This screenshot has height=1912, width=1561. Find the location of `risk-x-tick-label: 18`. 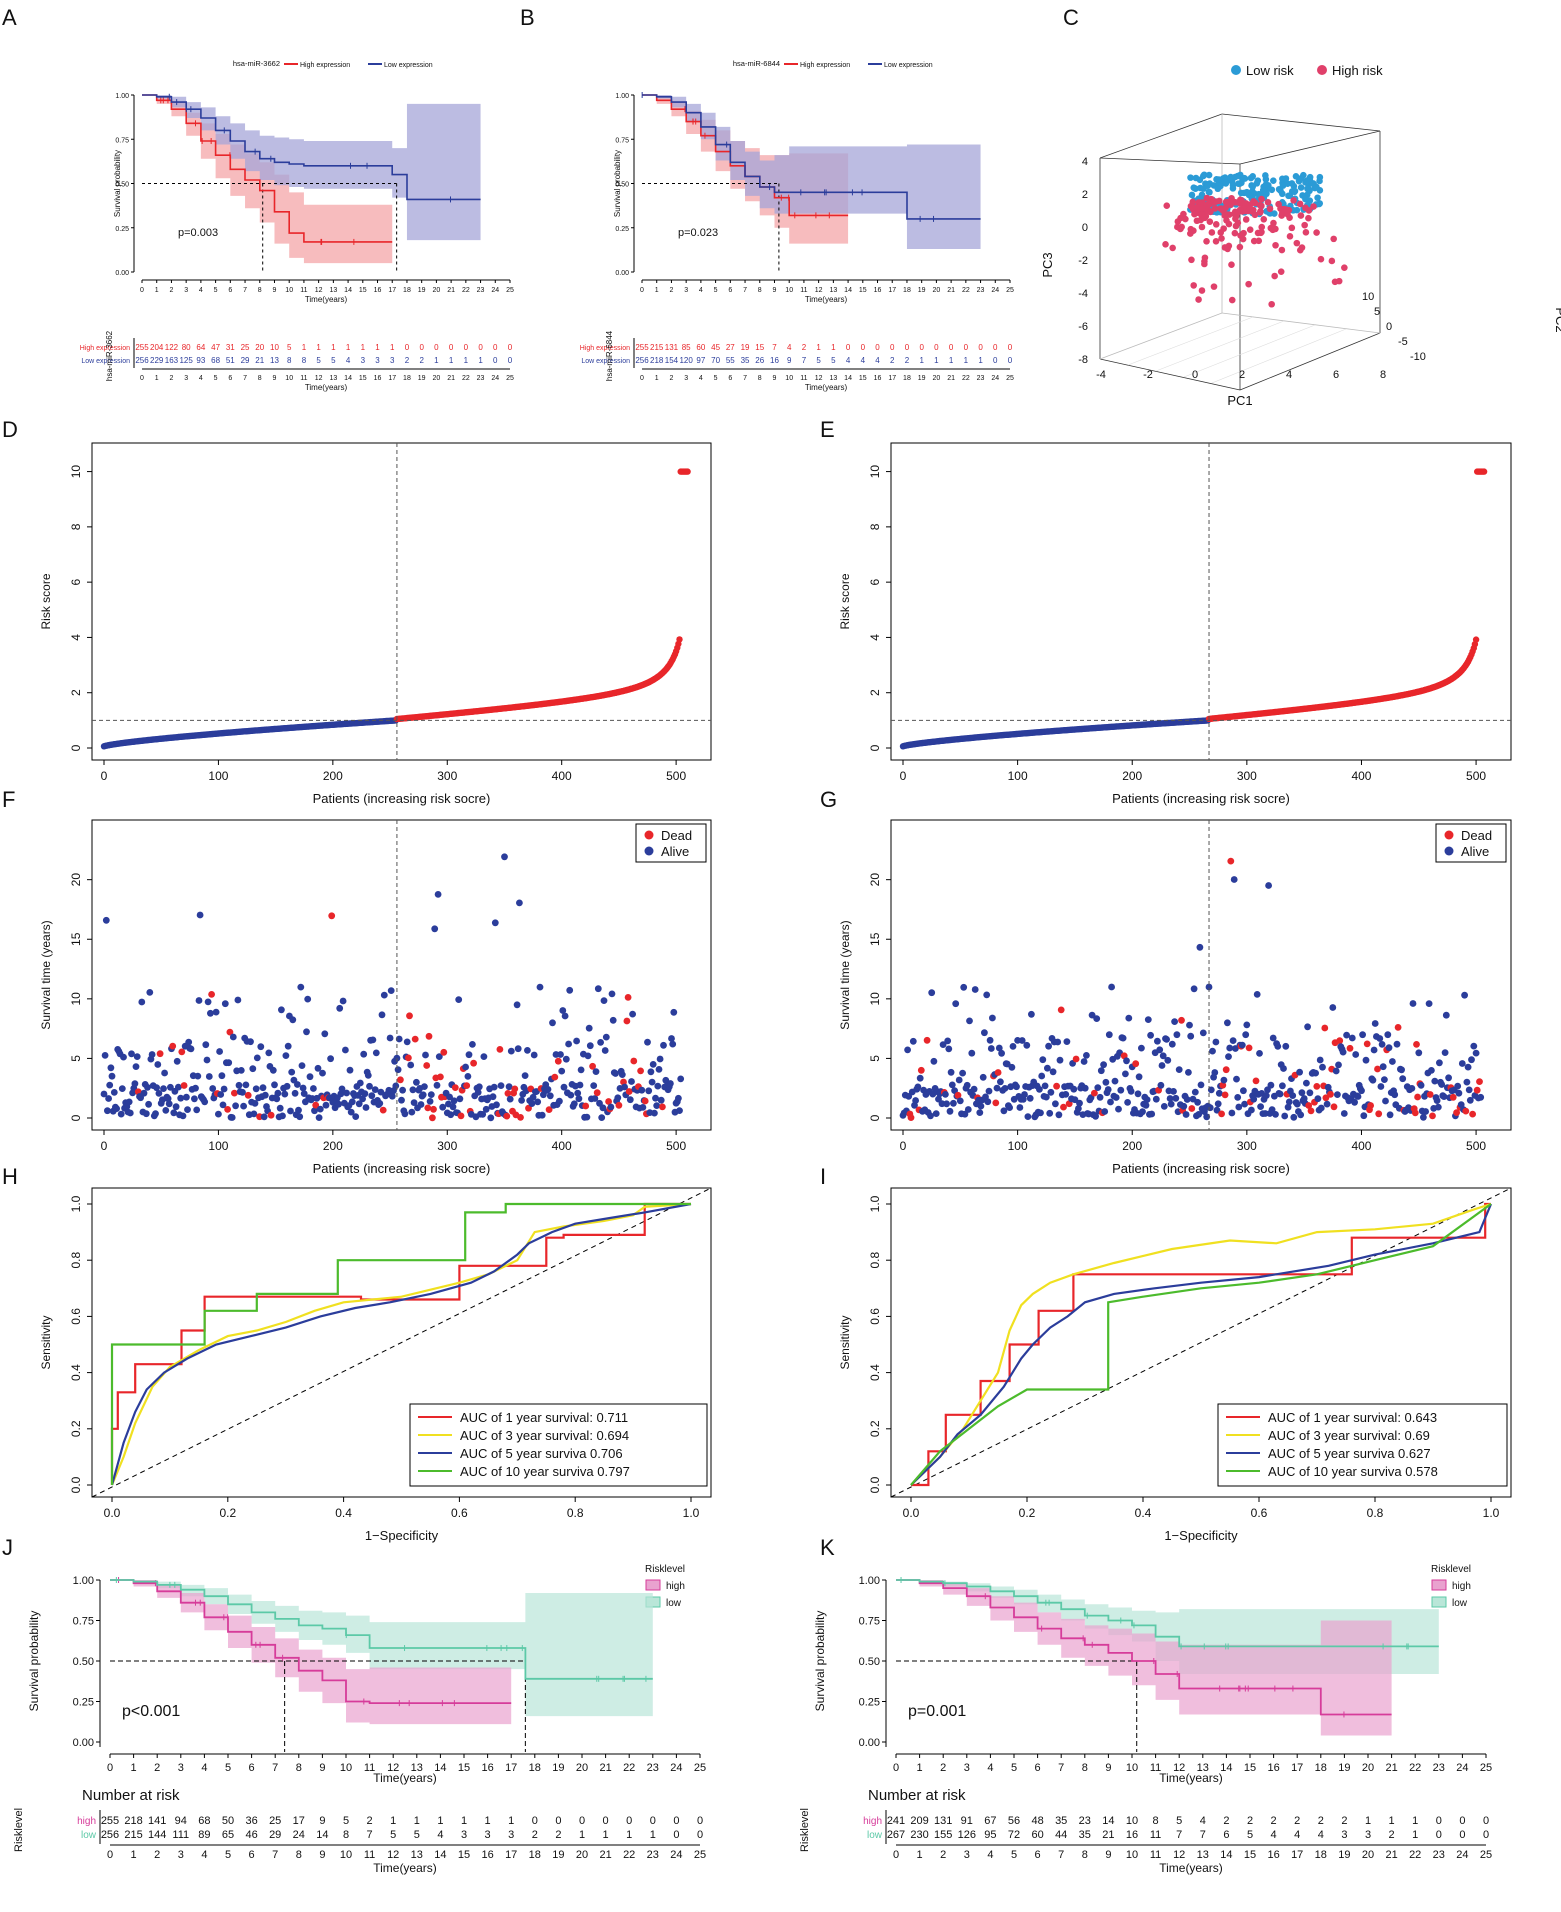

risk-x-tick-label: 18 is located at coordinates (535, 1855).